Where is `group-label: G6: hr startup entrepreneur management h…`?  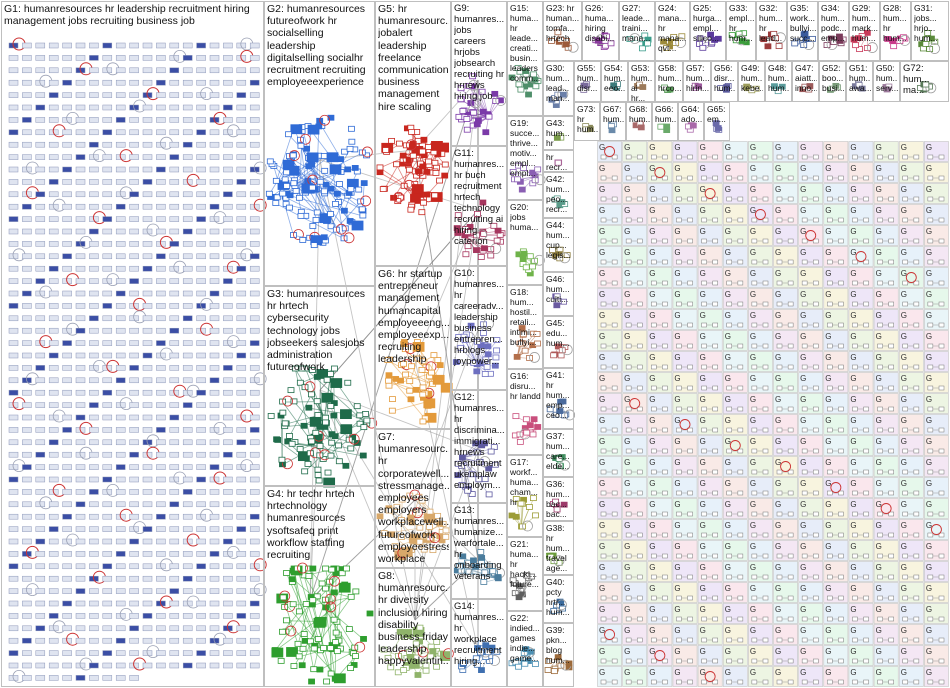 group-label: G6: hr startup entrepreneur management h… is located at coordinates (413, 317).